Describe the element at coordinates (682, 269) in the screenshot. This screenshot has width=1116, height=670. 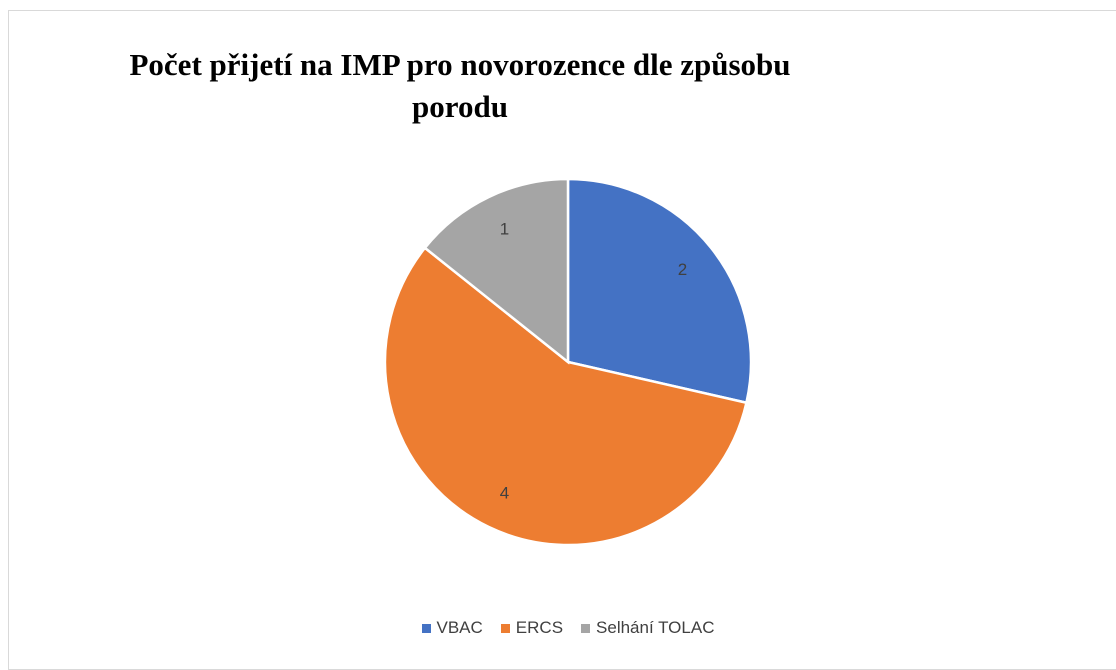
I see `data-label: 2` at that location.